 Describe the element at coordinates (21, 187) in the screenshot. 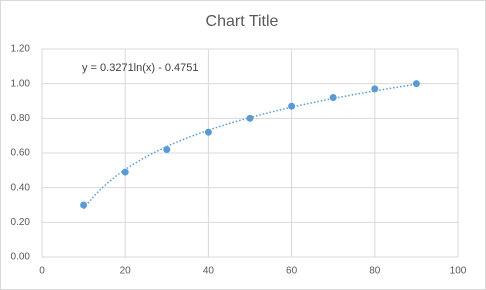

I see `y-tick-label: 0.40` at that location.